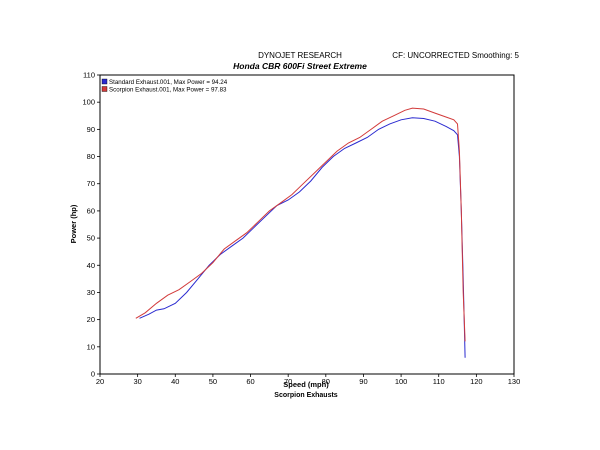 The width and height of the screenshot is (600, 450). I want to click on x-tick-label: 120, so click(476, 381).